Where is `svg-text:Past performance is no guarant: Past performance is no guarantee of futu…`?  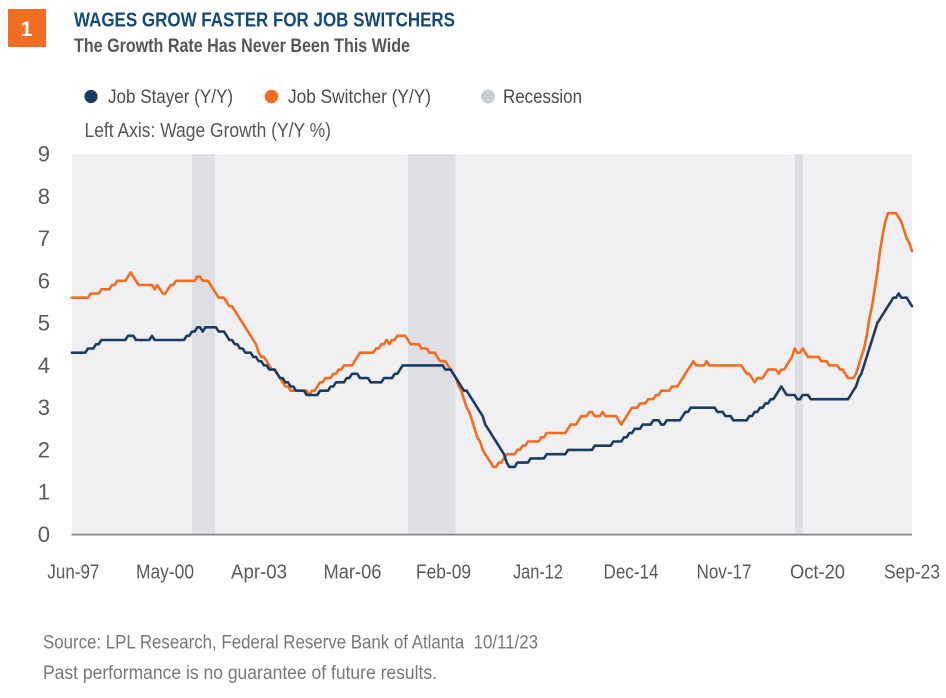 svg-text:Past performance is no guarant: Past performance is no guarantee of futu… is located at coordinates (240, 673).